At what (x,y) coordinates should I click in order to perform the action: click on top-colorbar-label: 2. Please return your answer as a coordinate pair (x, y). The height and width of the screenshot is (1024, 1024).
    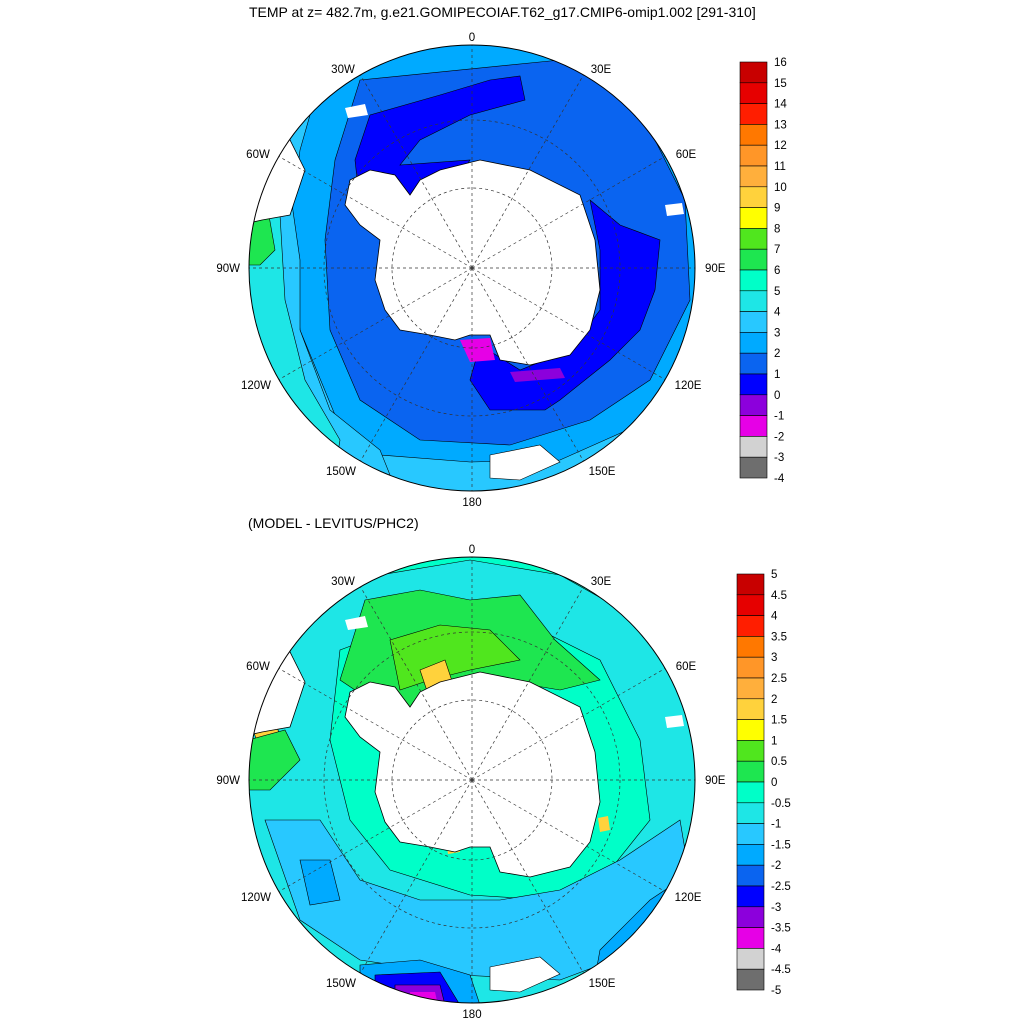
    Looking at the image, I should click on (777, 354).